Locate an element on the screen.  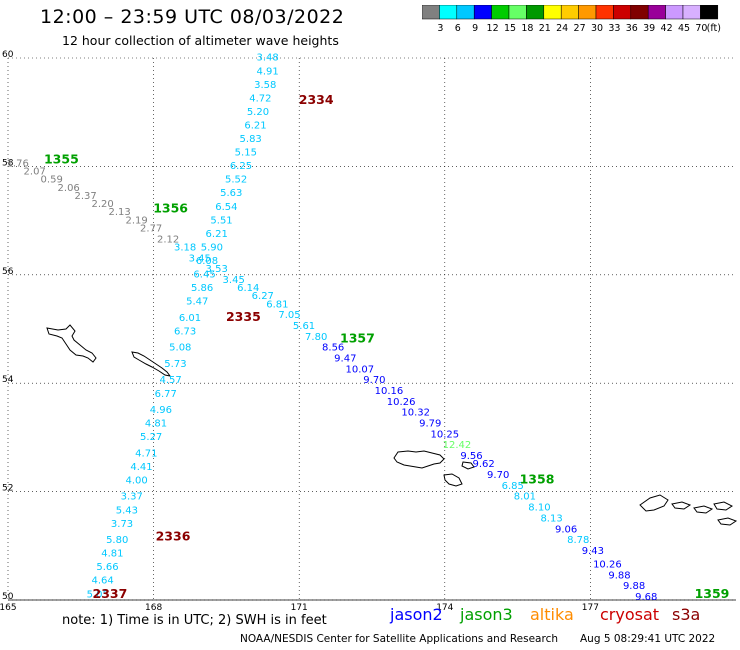
pass-time-label: 2337 is located at coordinates (110, 593).